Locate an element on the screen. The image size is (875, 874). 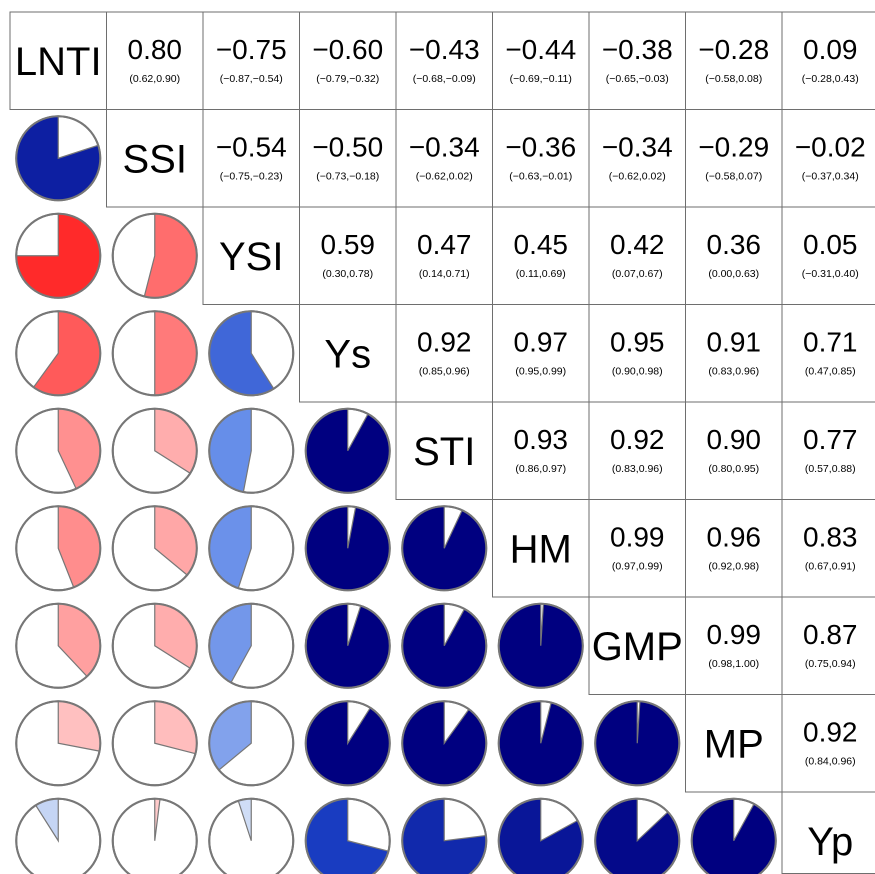
corr-ysi-yp-pie is located at coordinates (251, 835).